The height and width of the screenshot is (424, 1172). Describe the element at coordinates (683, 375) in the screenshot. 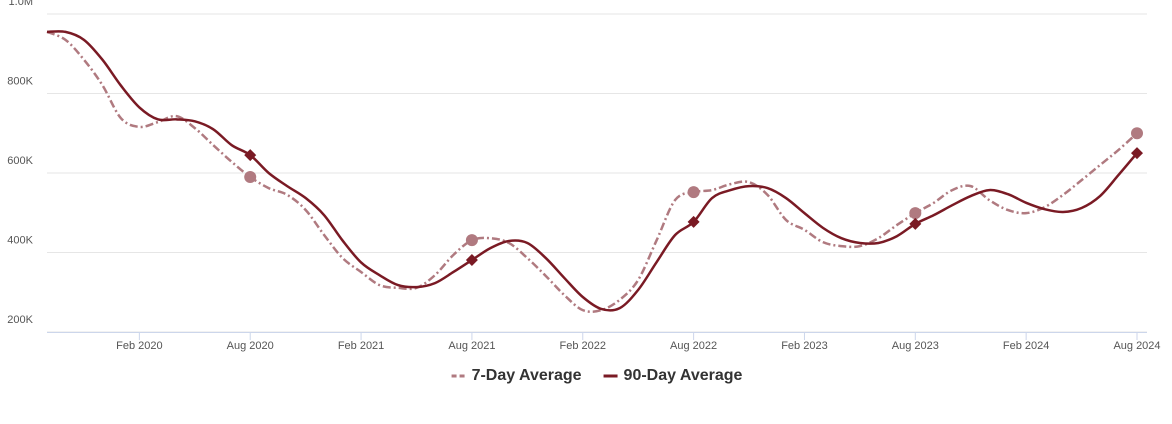

I see `legend-label: 90-Day Average` at that location.